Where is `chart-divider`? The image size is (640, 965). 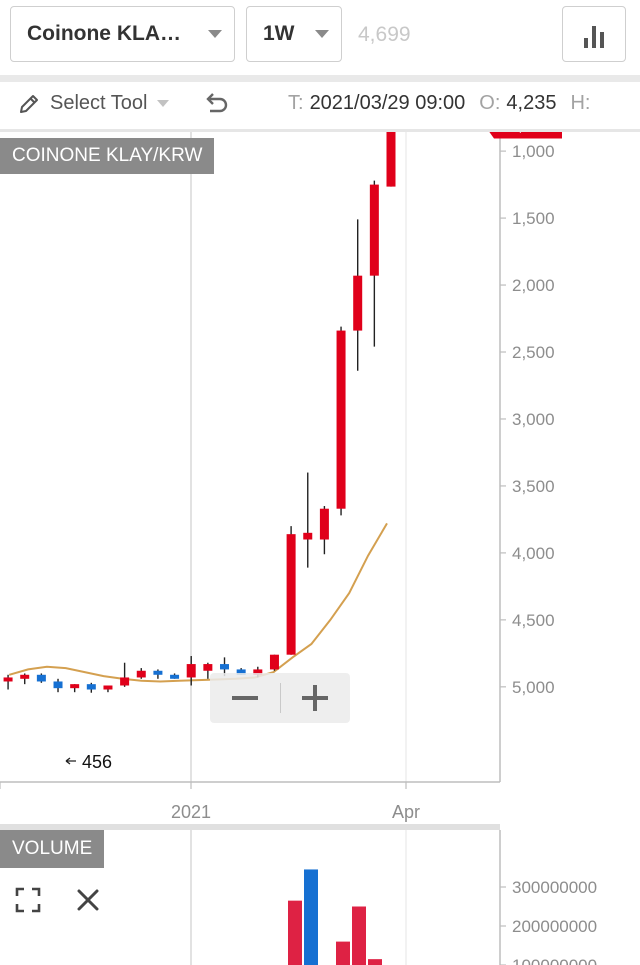 chart-divider is located at coordinates (320, 130).